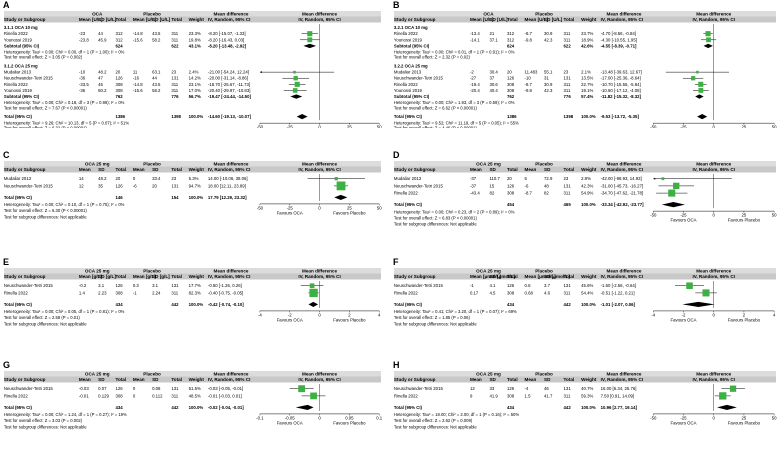  Describe the element at coordinates (120, 90) in the screenshot. I see `cell-value: 308` at that location.